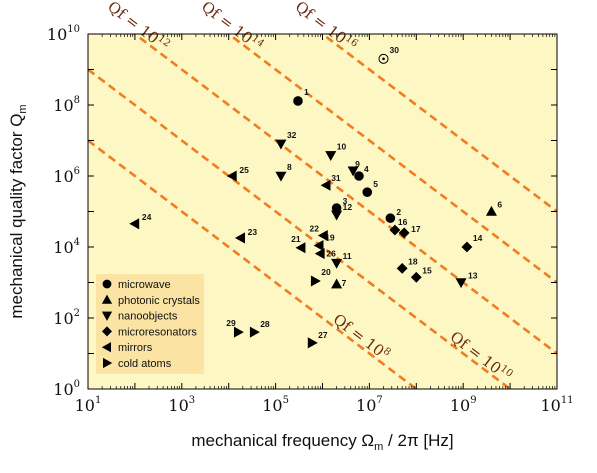  Describe the element at coordinates (326, 272) in the screenshot. I see `data-point-label-20: 20` at that location.